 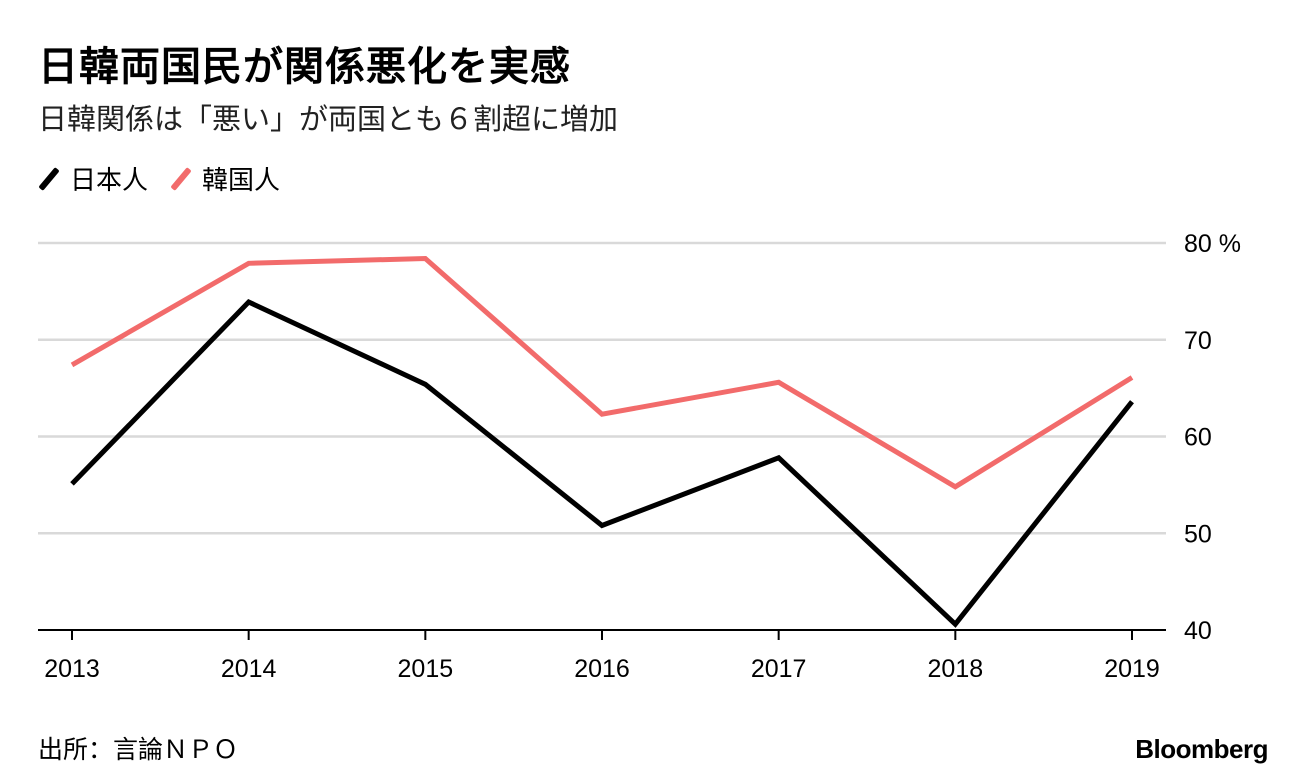 What do you see at coordinates (138, 749) in the screenshot?
I see `source-note: 出所：言論ＮＰＯ` at bounding box center [138, 749].